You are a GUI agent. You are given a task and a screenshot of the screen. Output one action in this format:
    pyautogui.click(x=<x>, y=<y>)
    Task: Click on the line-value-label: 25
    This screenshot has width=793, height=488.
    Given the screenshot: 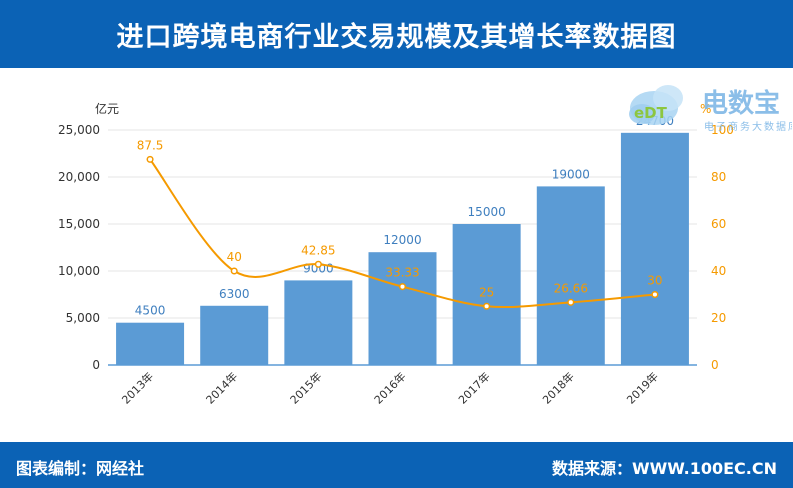 What is the action you would take?
    pyautogui.click(x=486, y=292)
    